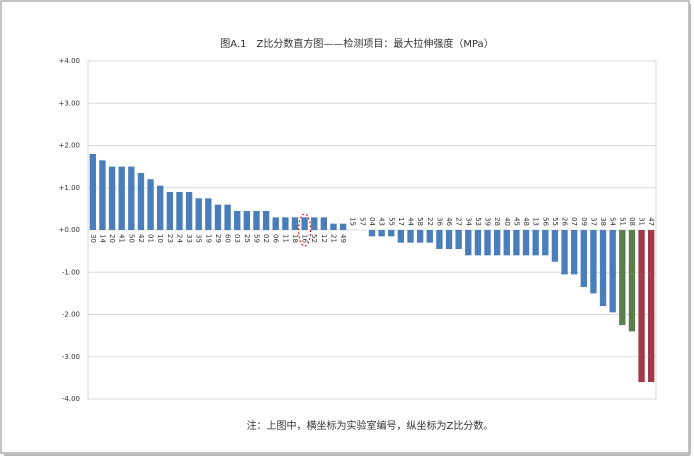 This screenshot has width=694, height=458. Describe the element at coordinates (256, 238) in the screenshot. I see `x-tick-label: 59` at that location.